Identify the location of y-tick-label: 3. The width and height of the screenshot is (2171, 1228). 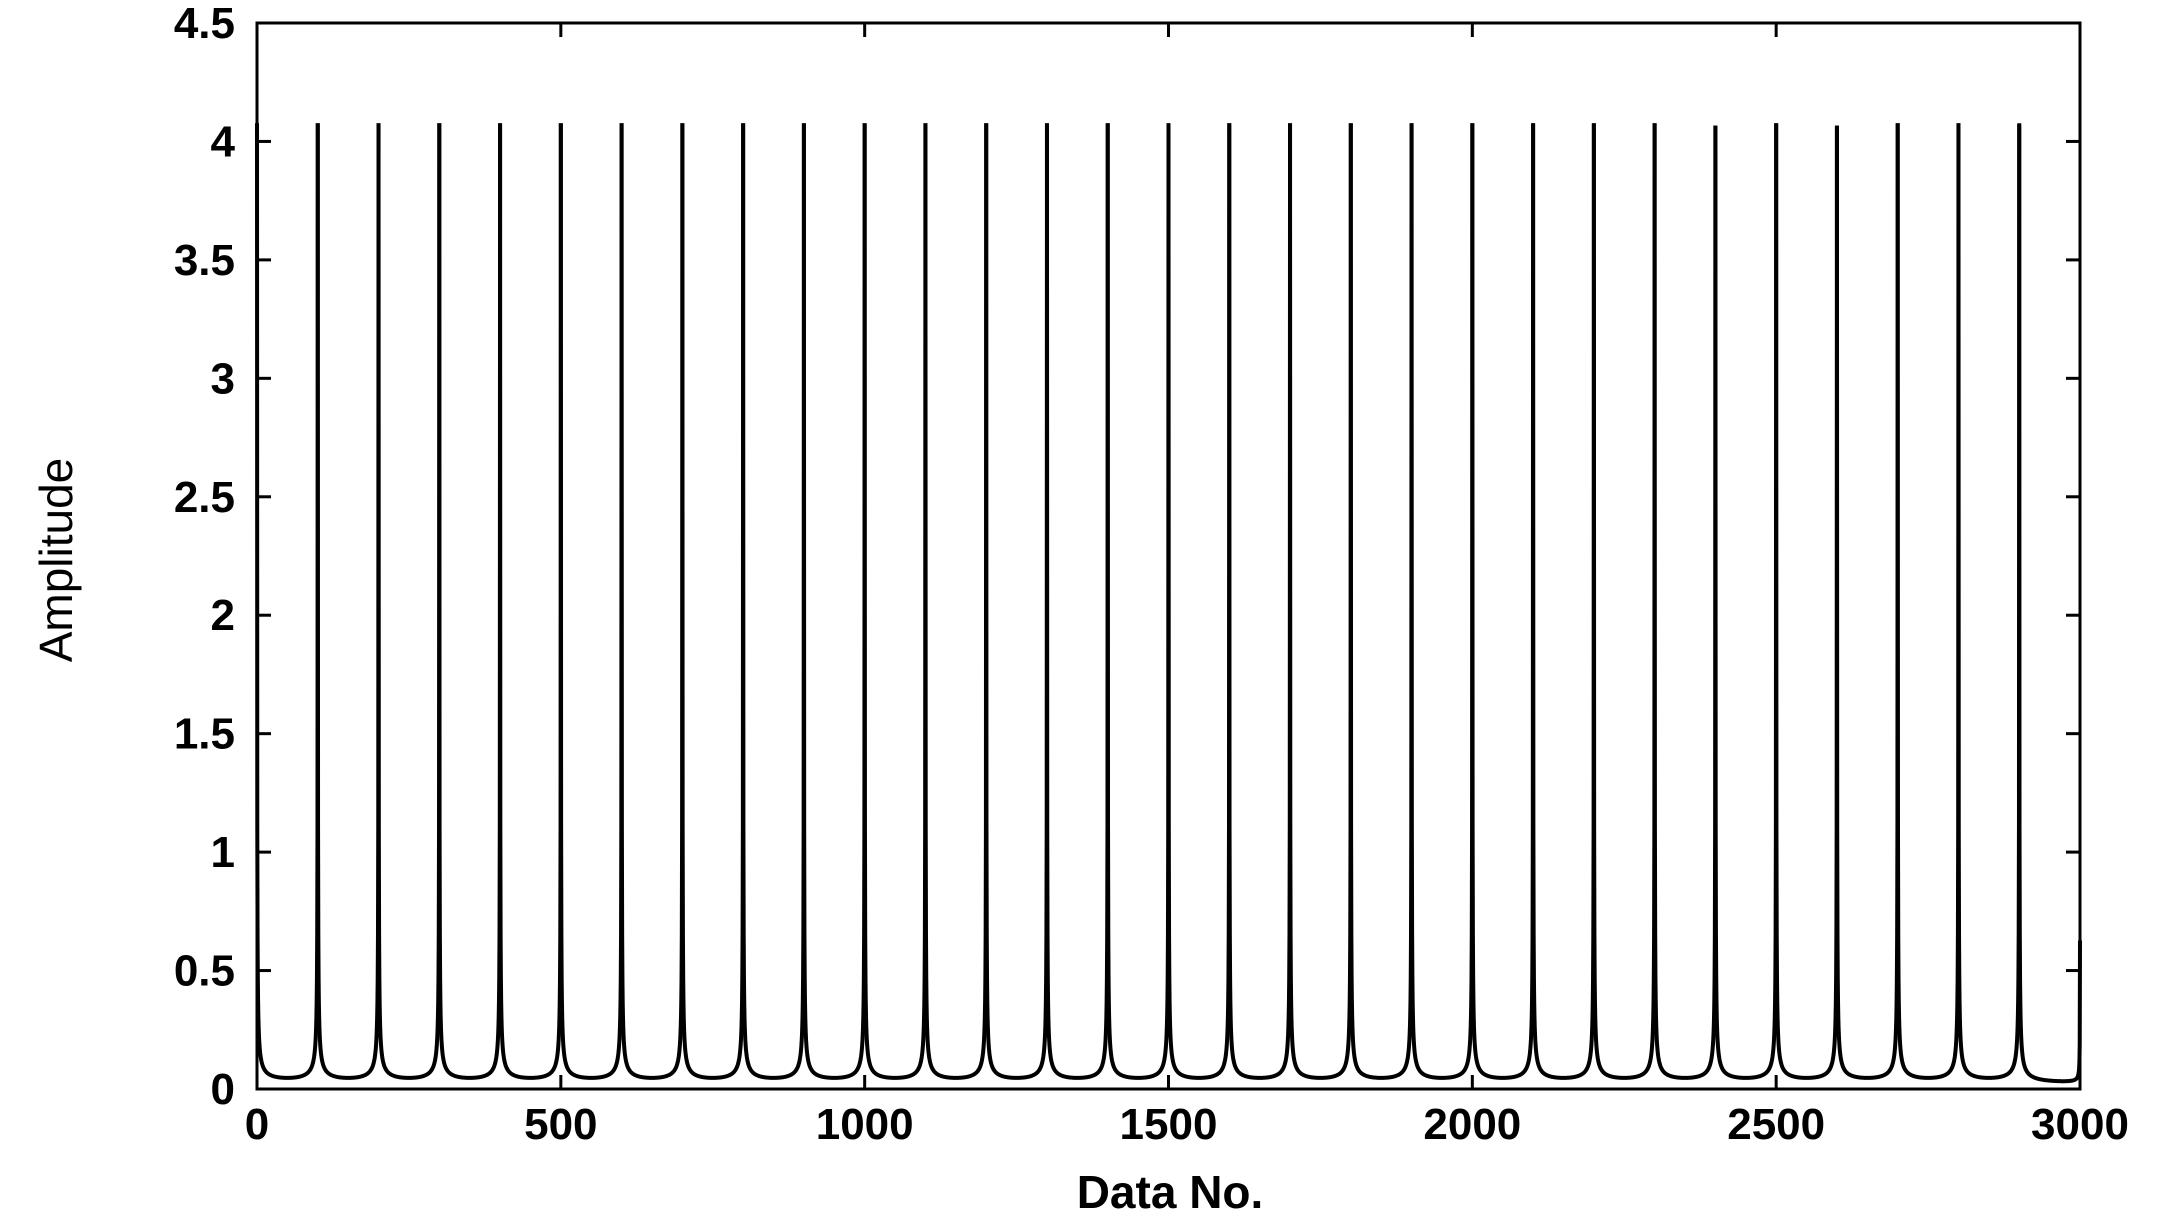
(223, 378).